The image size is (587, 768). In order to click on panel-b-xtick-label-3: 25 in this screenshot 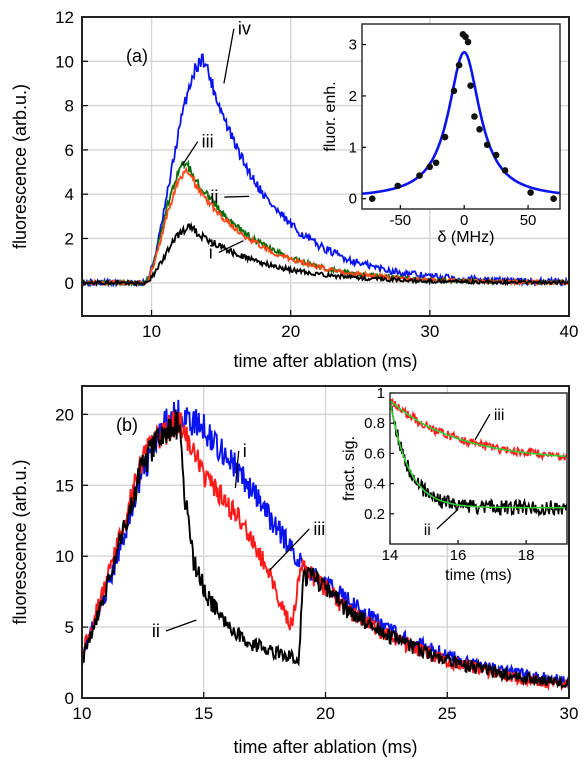, I will do `click(447, 713)`.